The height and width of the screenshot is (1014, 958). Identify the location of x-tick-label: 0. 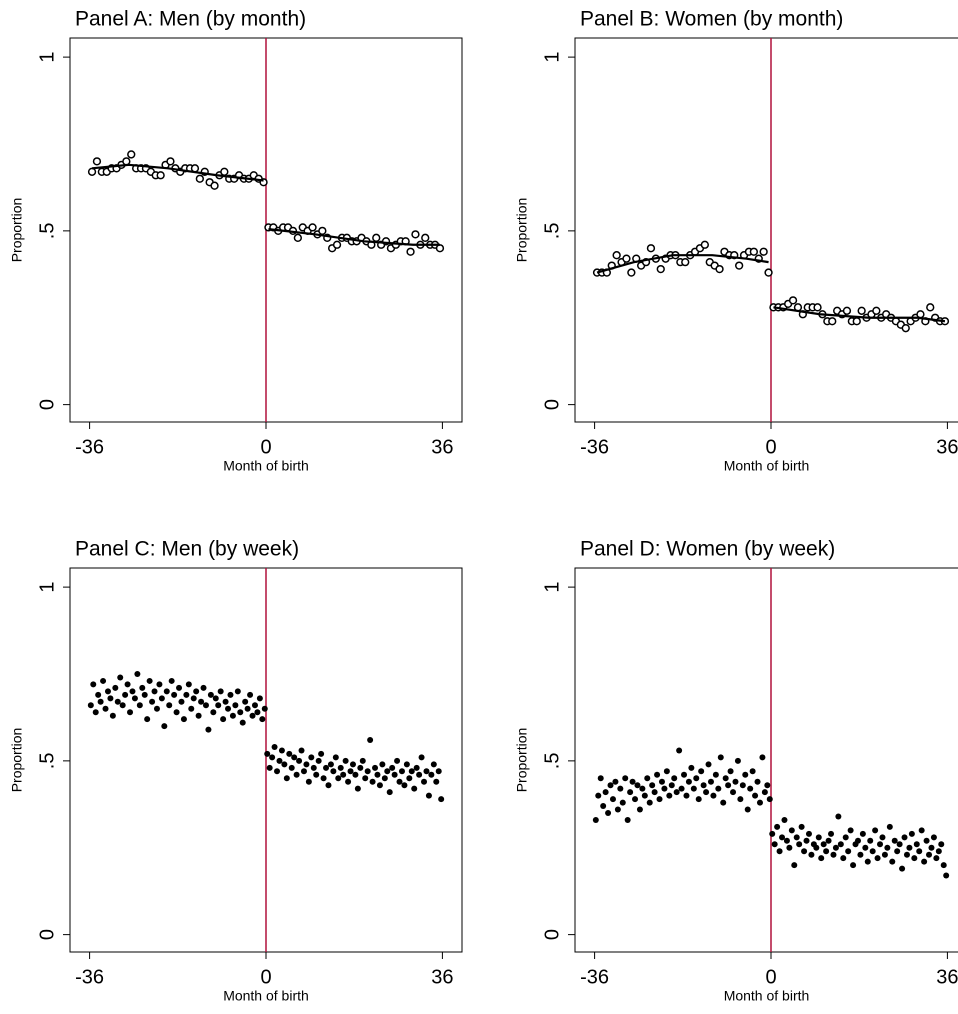
(265, 977).